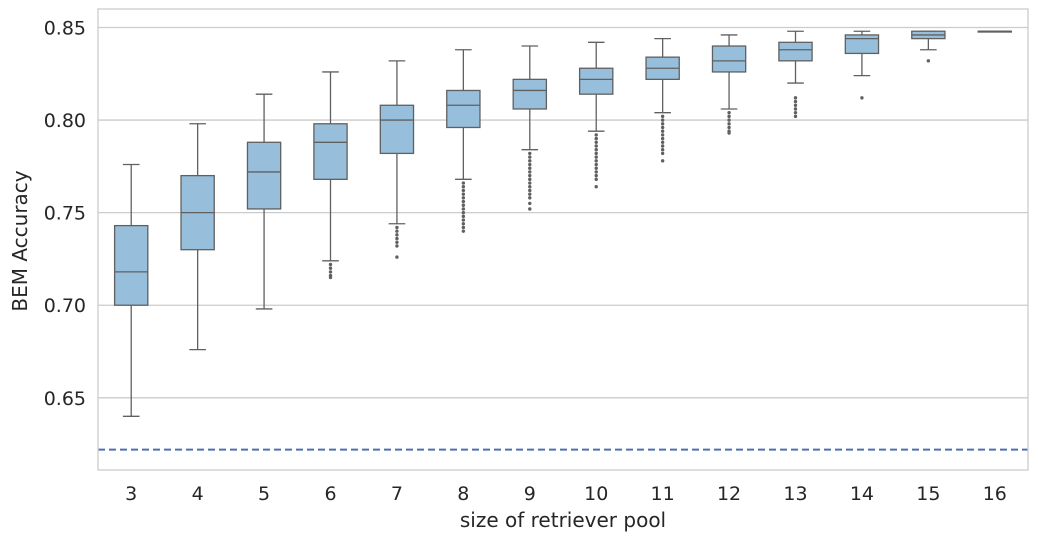 This screenshot has width=1038, height=540. I want to click on x-tick-label: 15, so click(928, 494).